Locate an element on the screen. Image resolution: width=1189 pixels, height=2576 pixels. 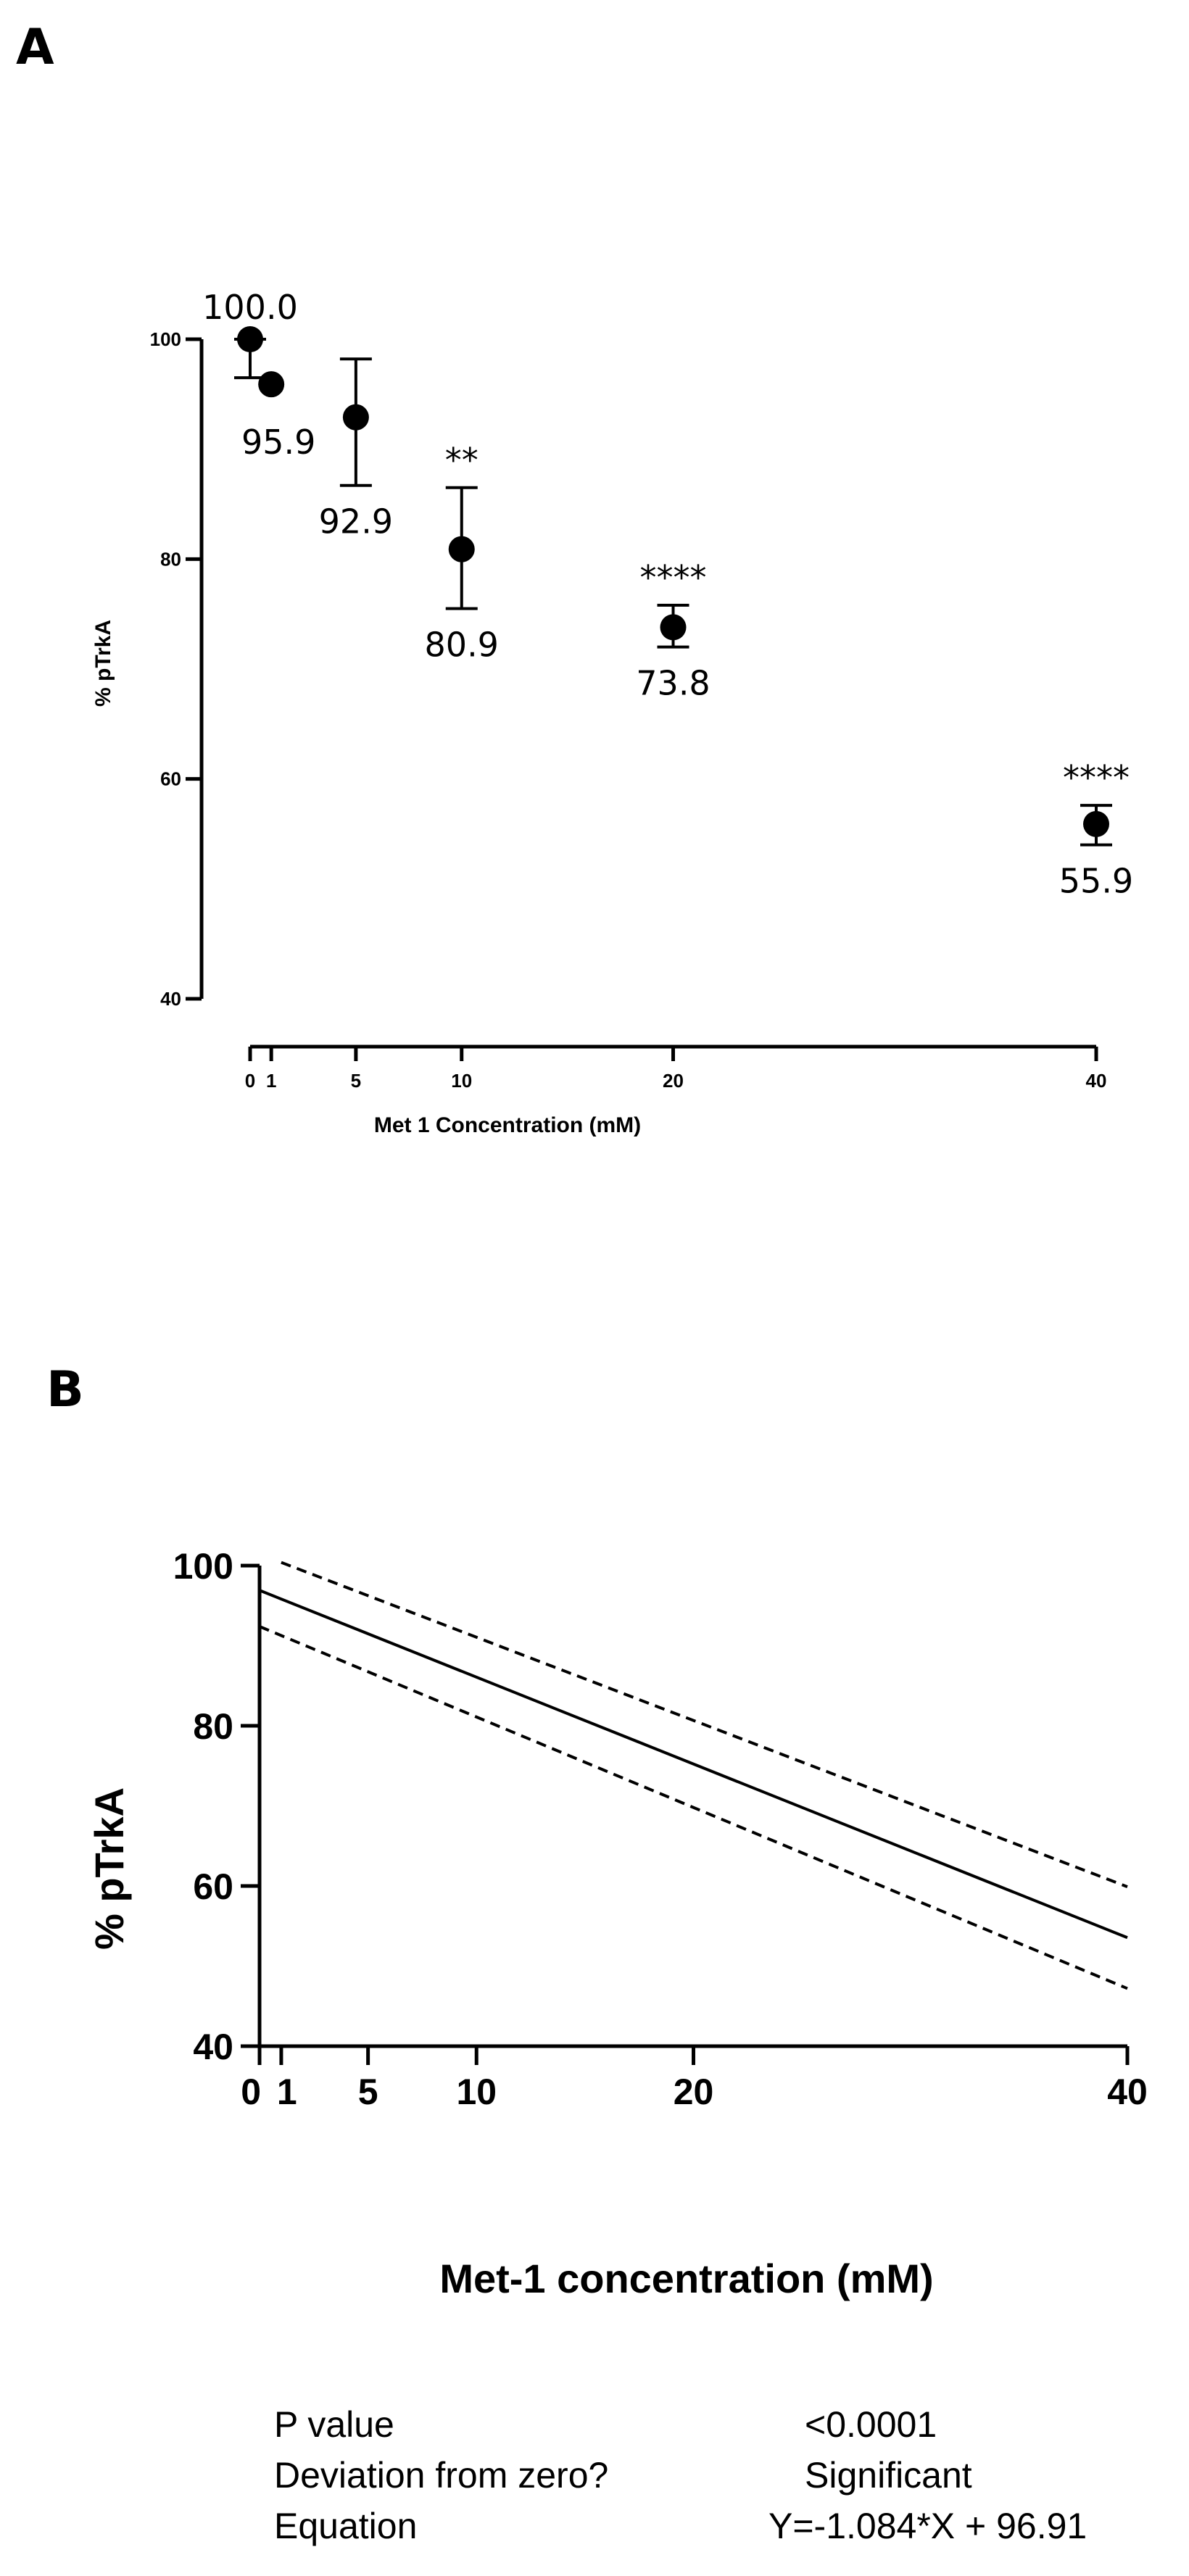
panel-a-letter: A is located at coordinates (35, 47).